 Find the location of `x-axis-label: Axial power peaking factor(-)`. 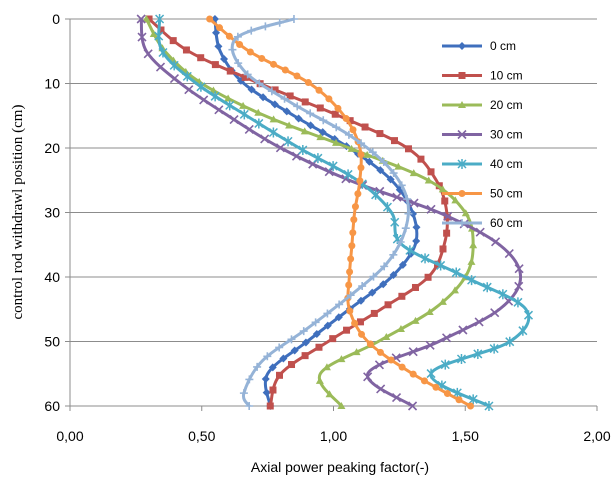

x-axis-label: Axial power peaking factor(-) is located at coordinates (340, 467).